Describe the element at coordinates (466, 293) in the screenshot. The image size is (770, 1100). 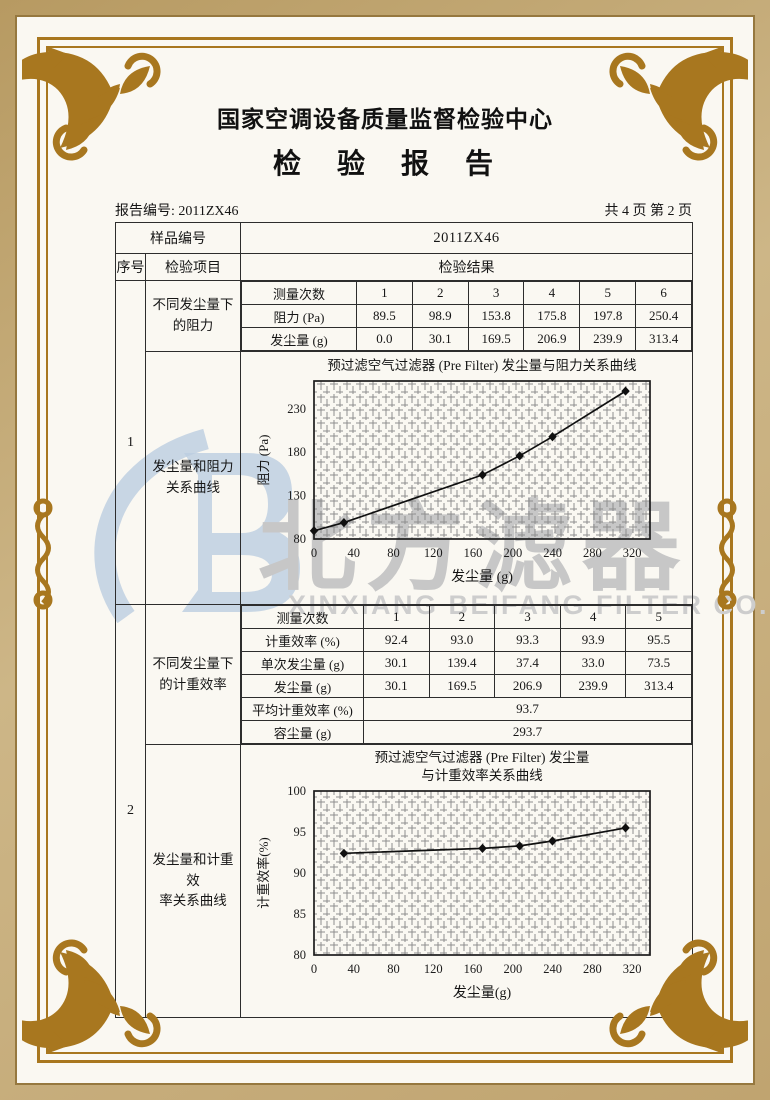
I see `subtable-row: 测量次数 1 2 3 4 5 6` at that location.